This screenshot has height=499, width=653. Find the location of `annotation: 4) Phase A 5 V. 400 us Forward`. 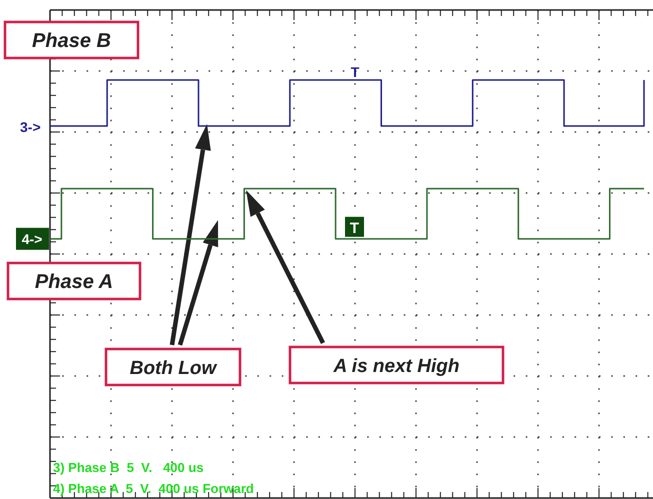

annotation: 4) Phase A 5 V. 400 us Forward is located at coordinates (153, 488).